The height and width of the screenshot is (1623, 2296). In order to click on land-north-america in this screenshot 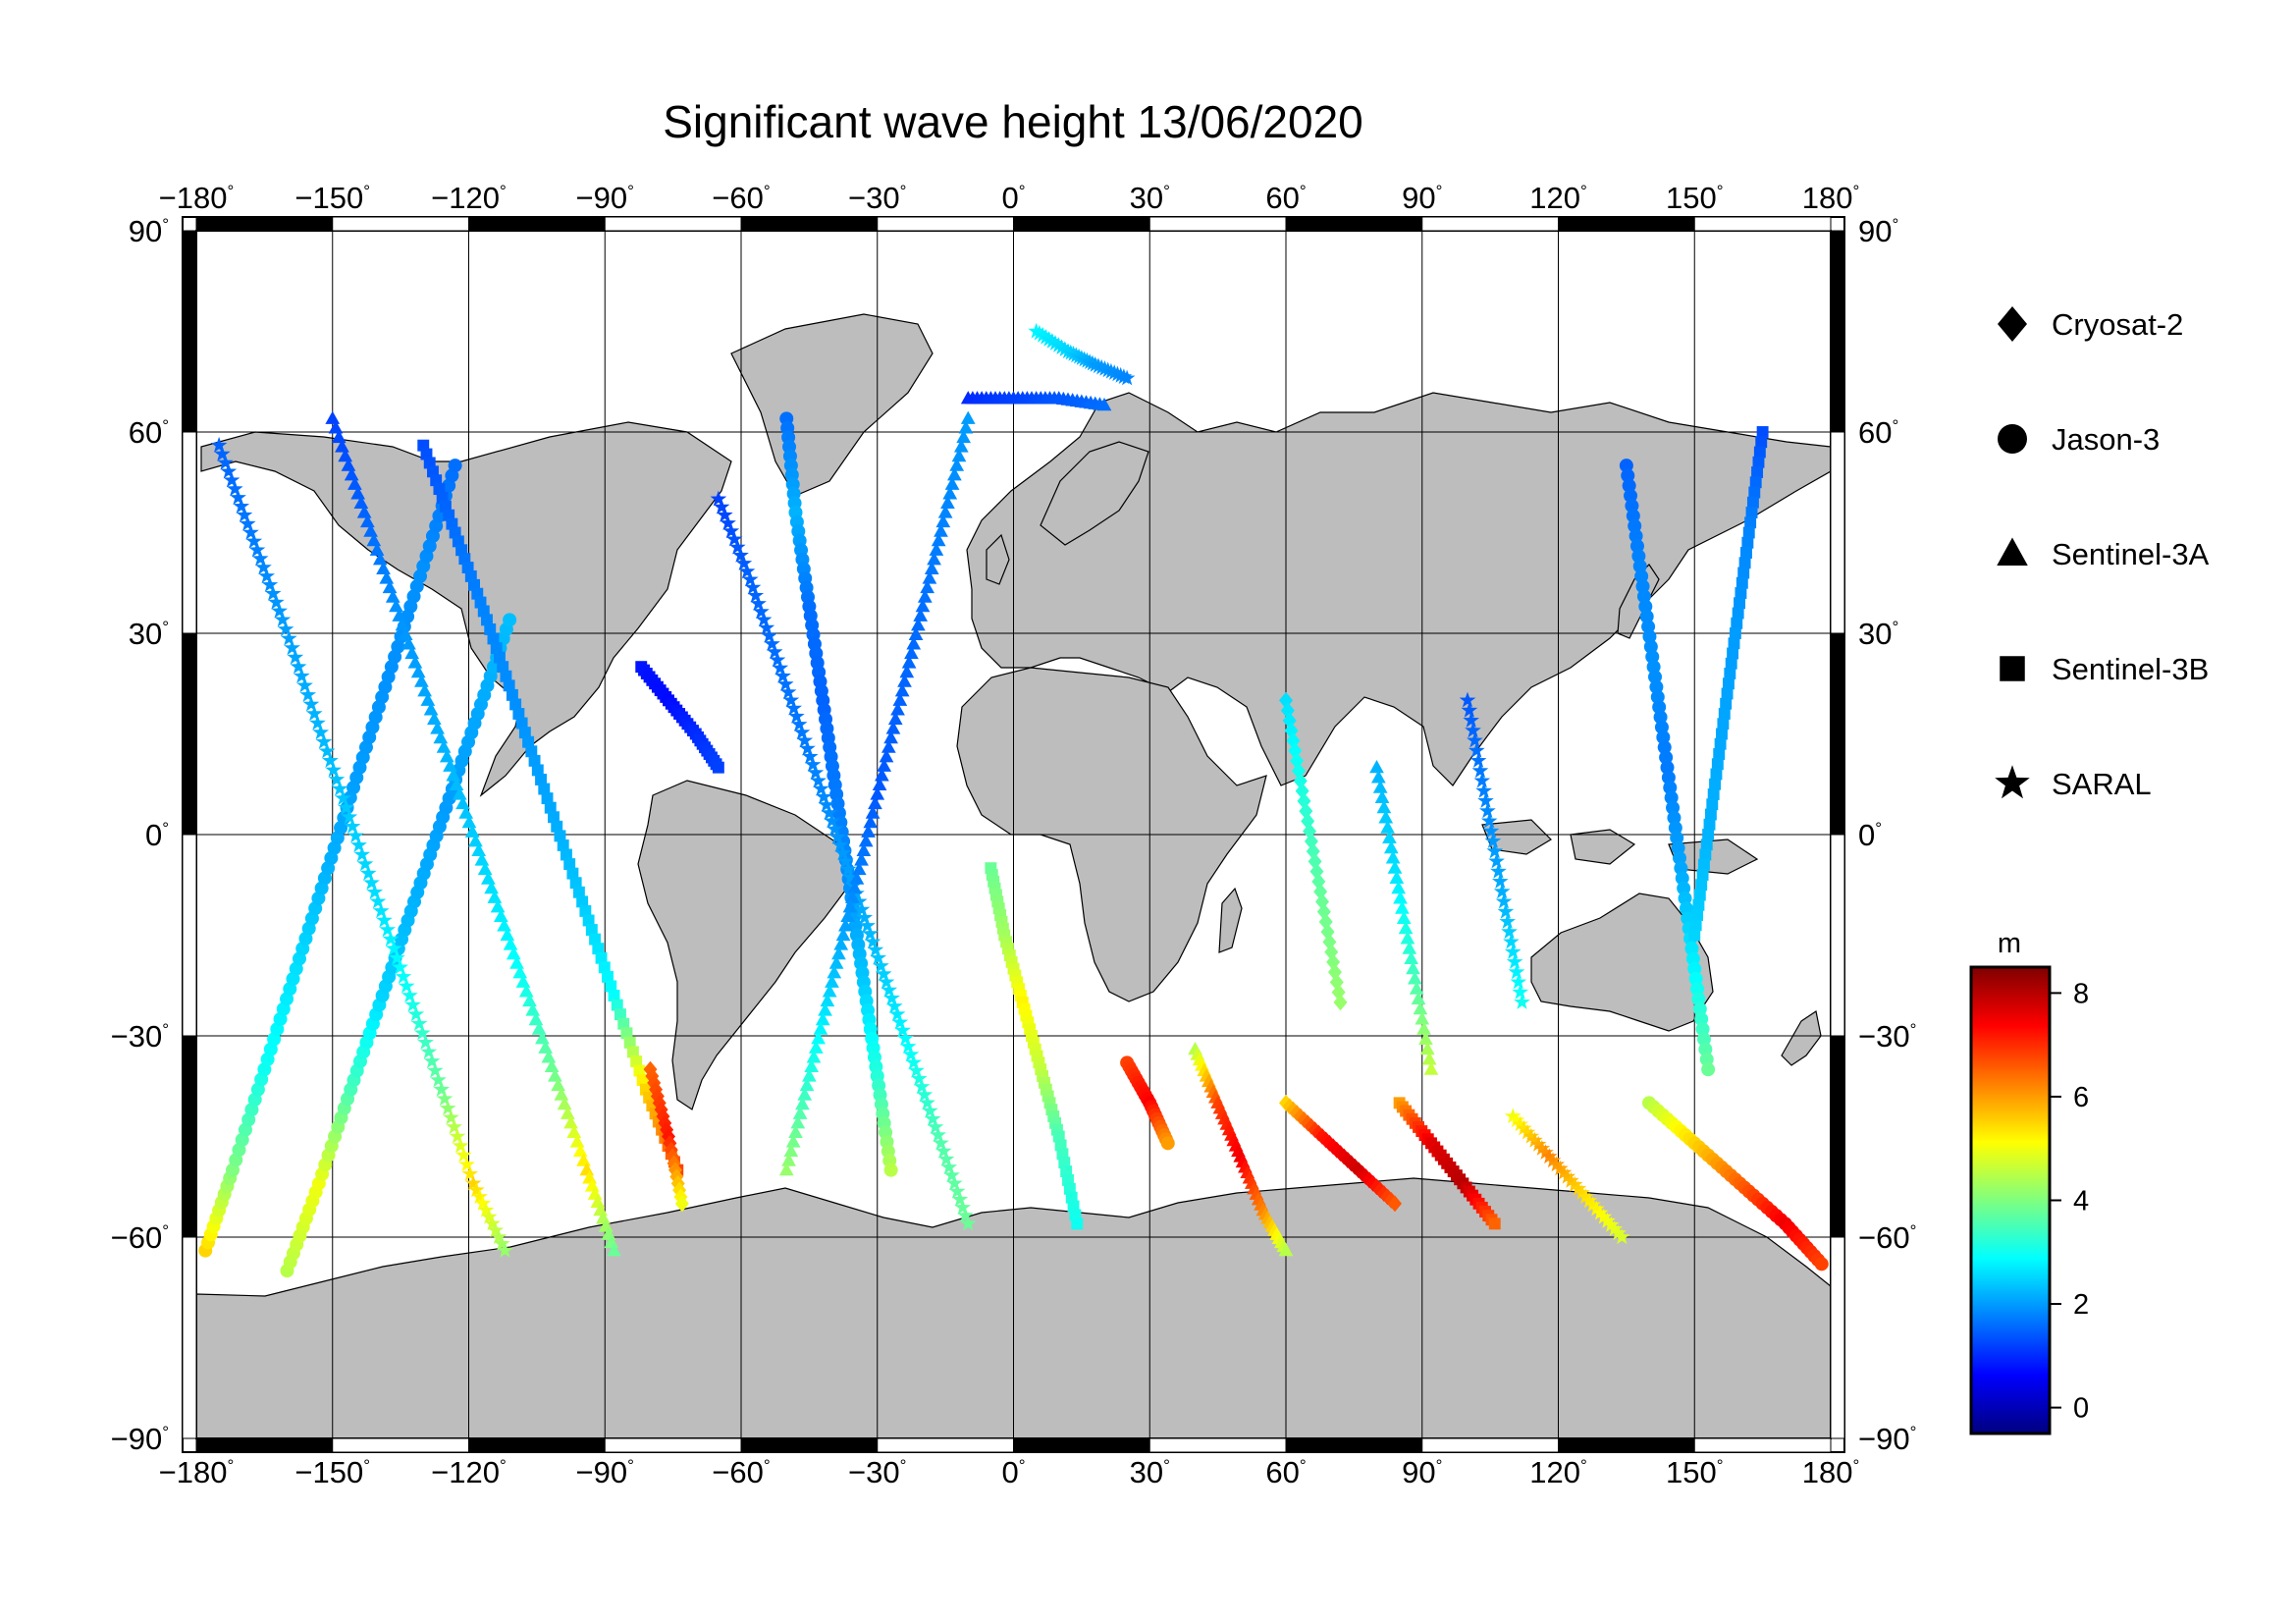, I will do `click(466, 609)`.